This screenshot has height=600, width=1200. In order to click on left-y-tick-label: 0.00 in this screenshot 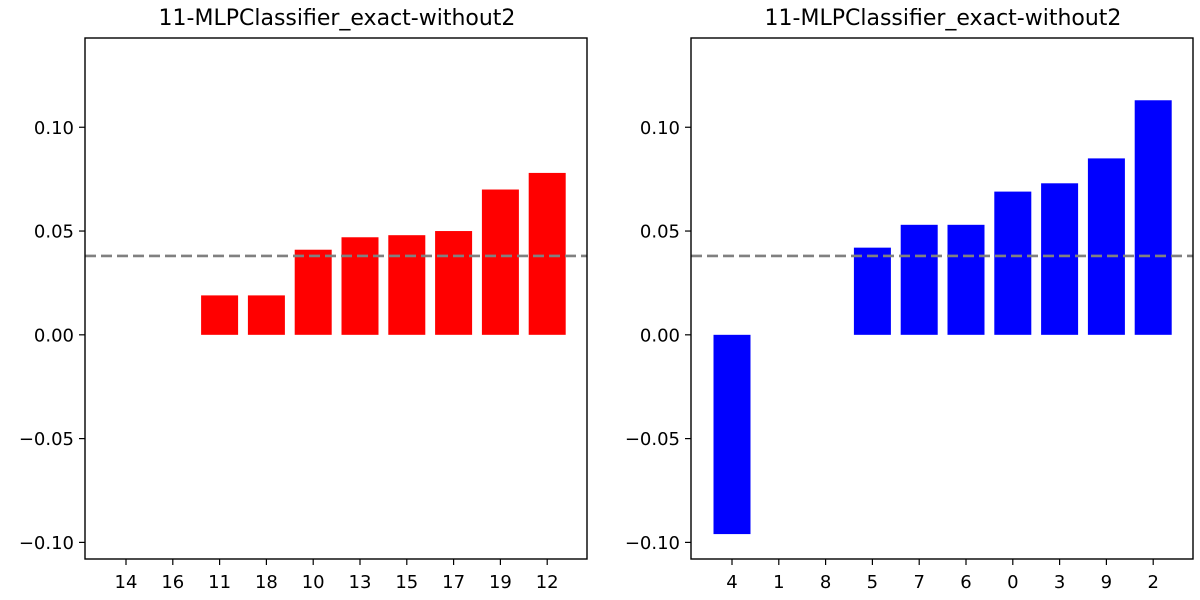, I will do `click(54, 335)`.